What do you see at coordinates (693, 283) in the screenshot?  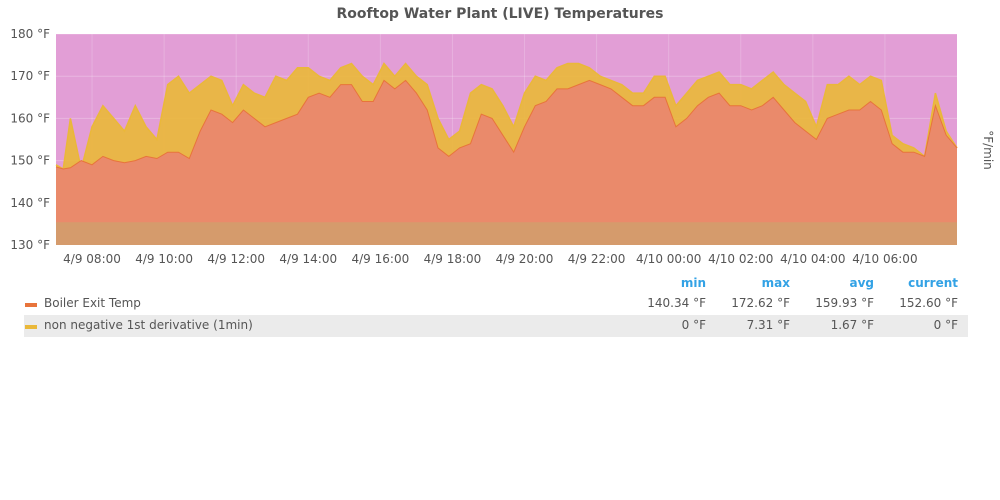 I see `legend-col-min: min` at bounding box center [693, 283].